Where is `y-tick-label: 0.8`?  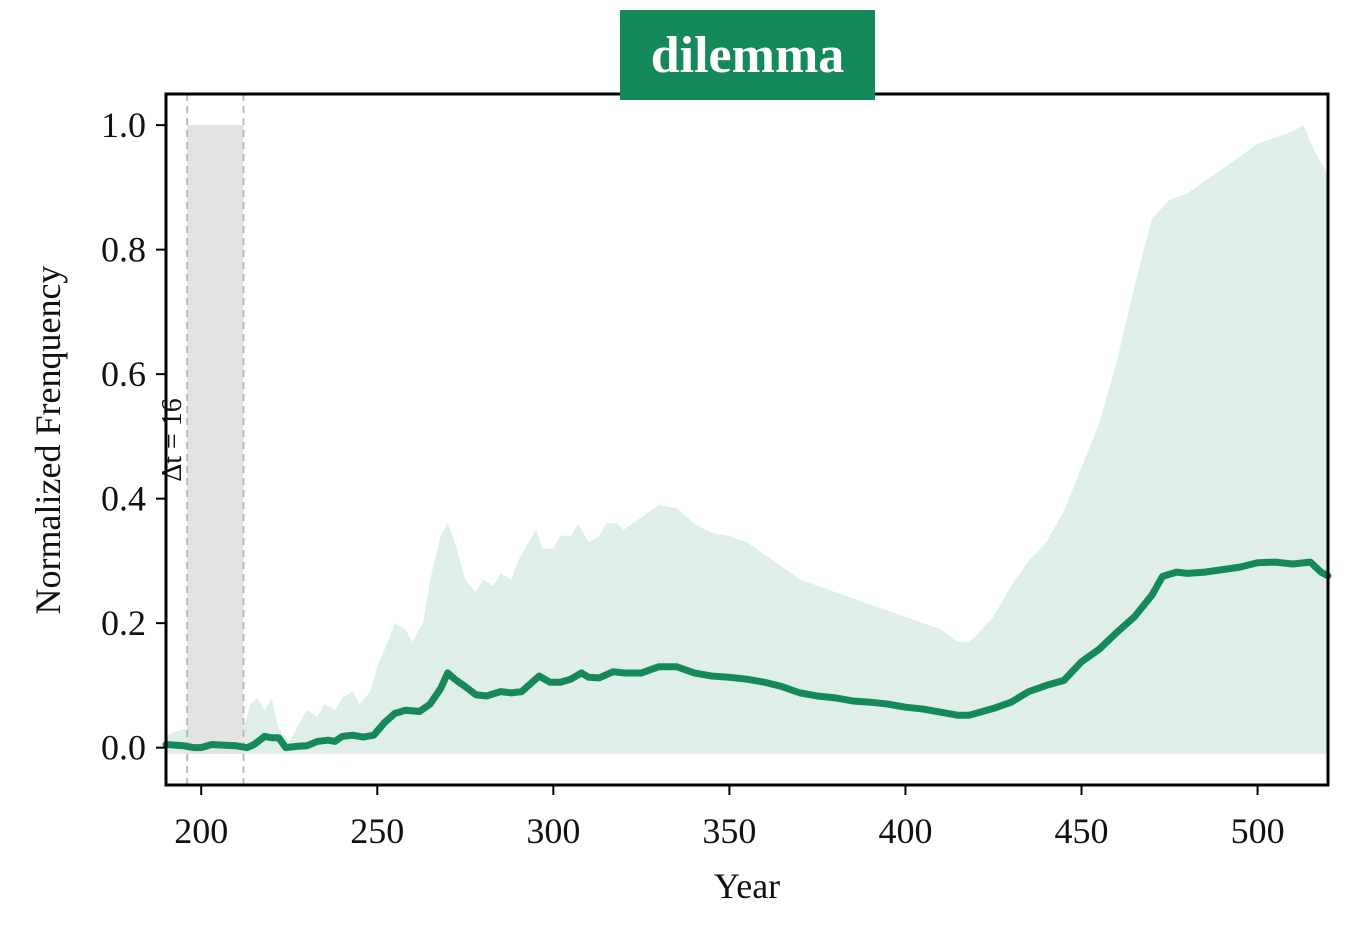 y-tick-label: 0.8 is located at coordinates (123, 250).